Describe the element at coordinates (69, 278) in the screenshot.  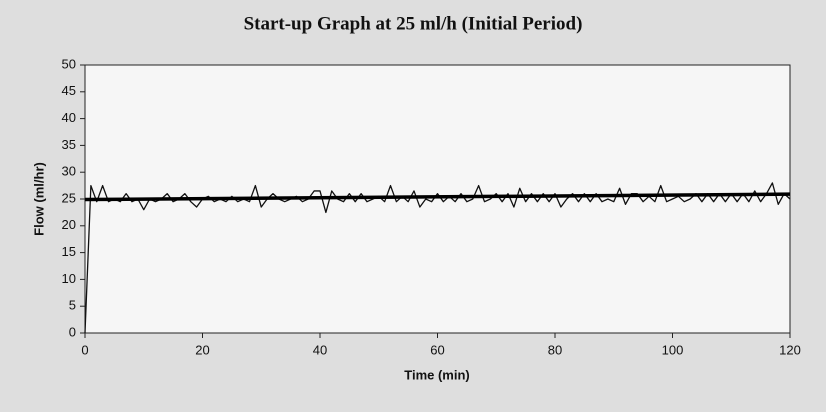
I see `y-tick-label: 10` at that location.